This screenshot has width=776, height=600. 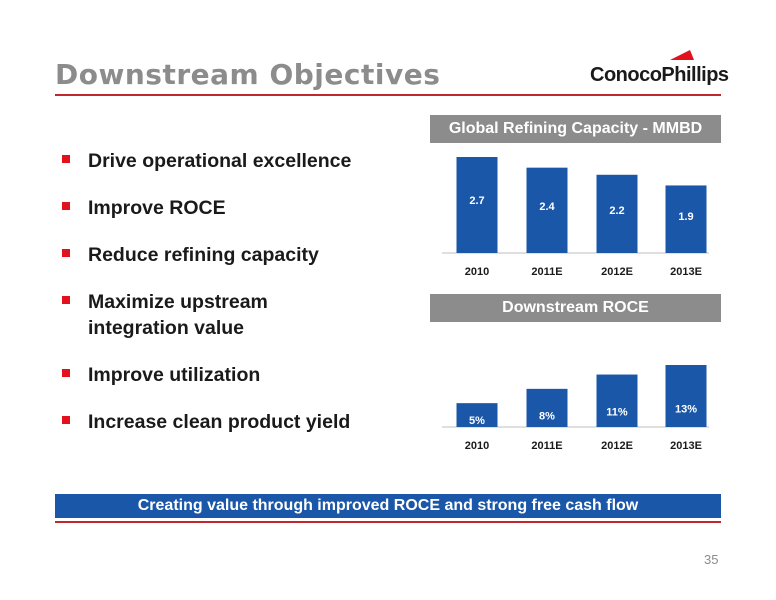 What do you see at coordinates (178, 302) in the screenshot?
I see `bullet-text: Maximize upstream` at bounding box center [178, 302].